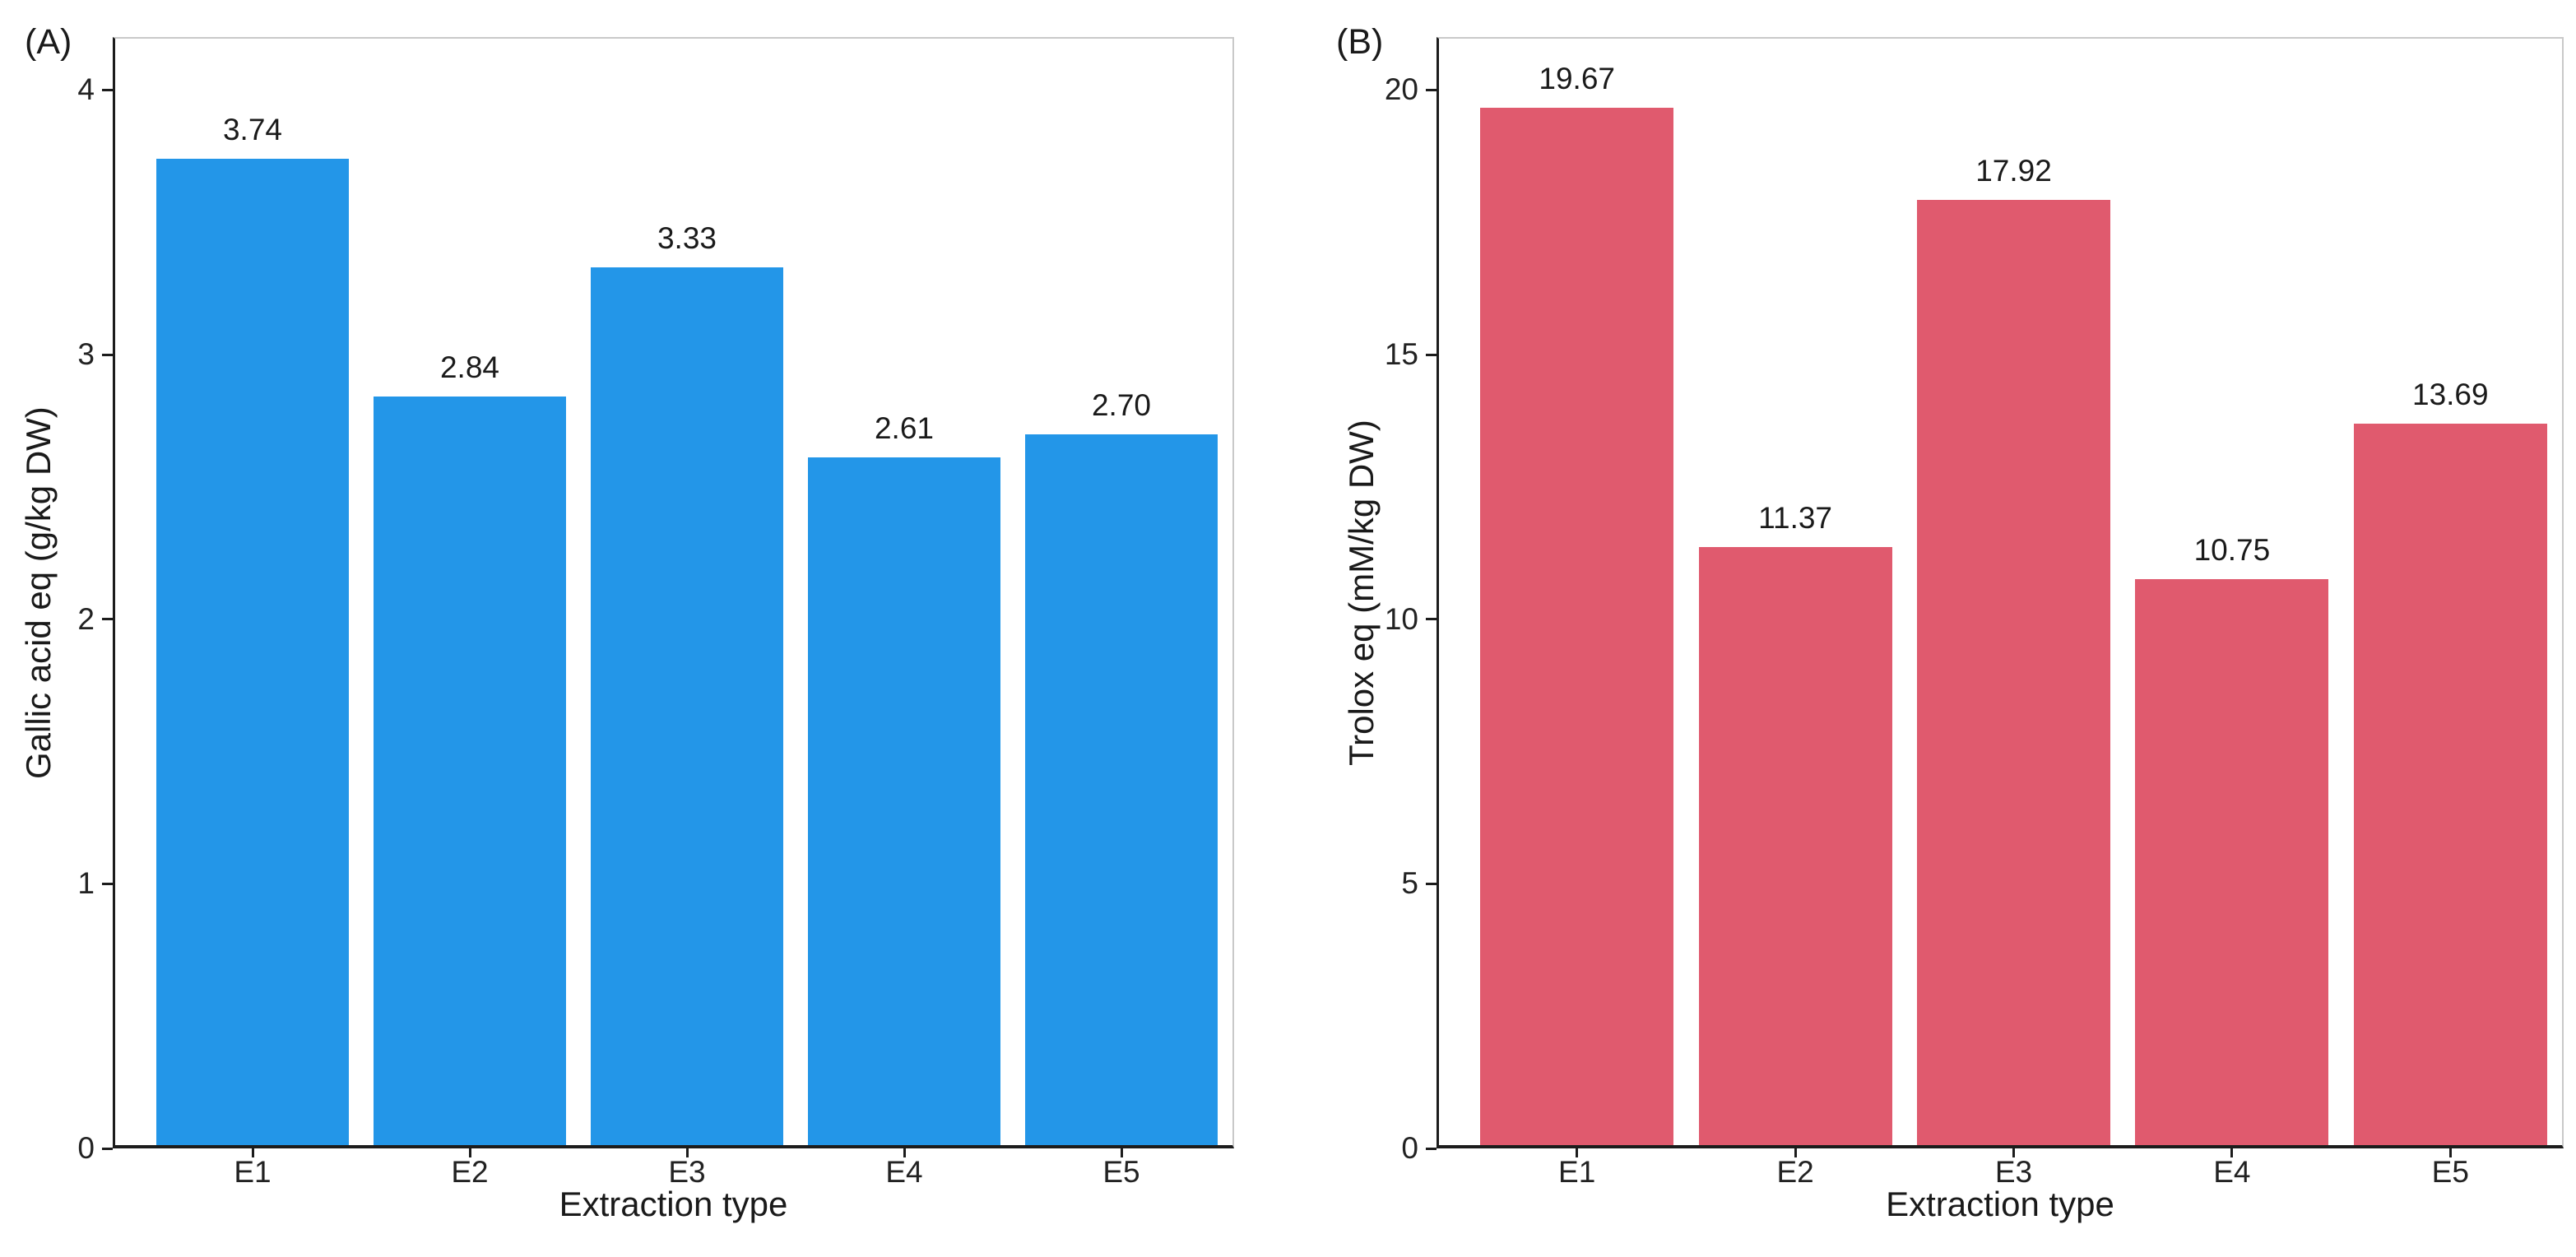 The height and width of the screenshot is (1257, 2576). Describe the element at coordinates (253, 1172) in the screenshot. I see `panel-a-x-tick-label-E1: E1` at that location.